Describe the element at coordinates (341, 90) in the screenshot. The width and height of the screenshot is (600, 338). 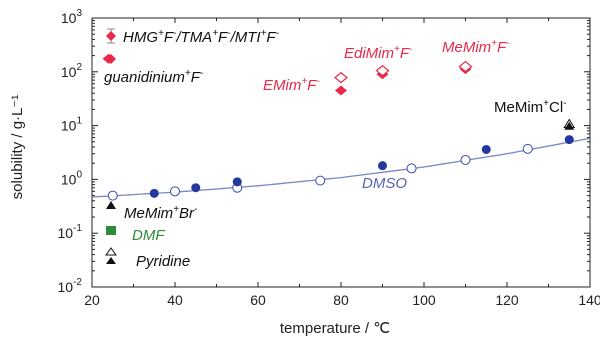
I see `point-diamond-filled` at that location.